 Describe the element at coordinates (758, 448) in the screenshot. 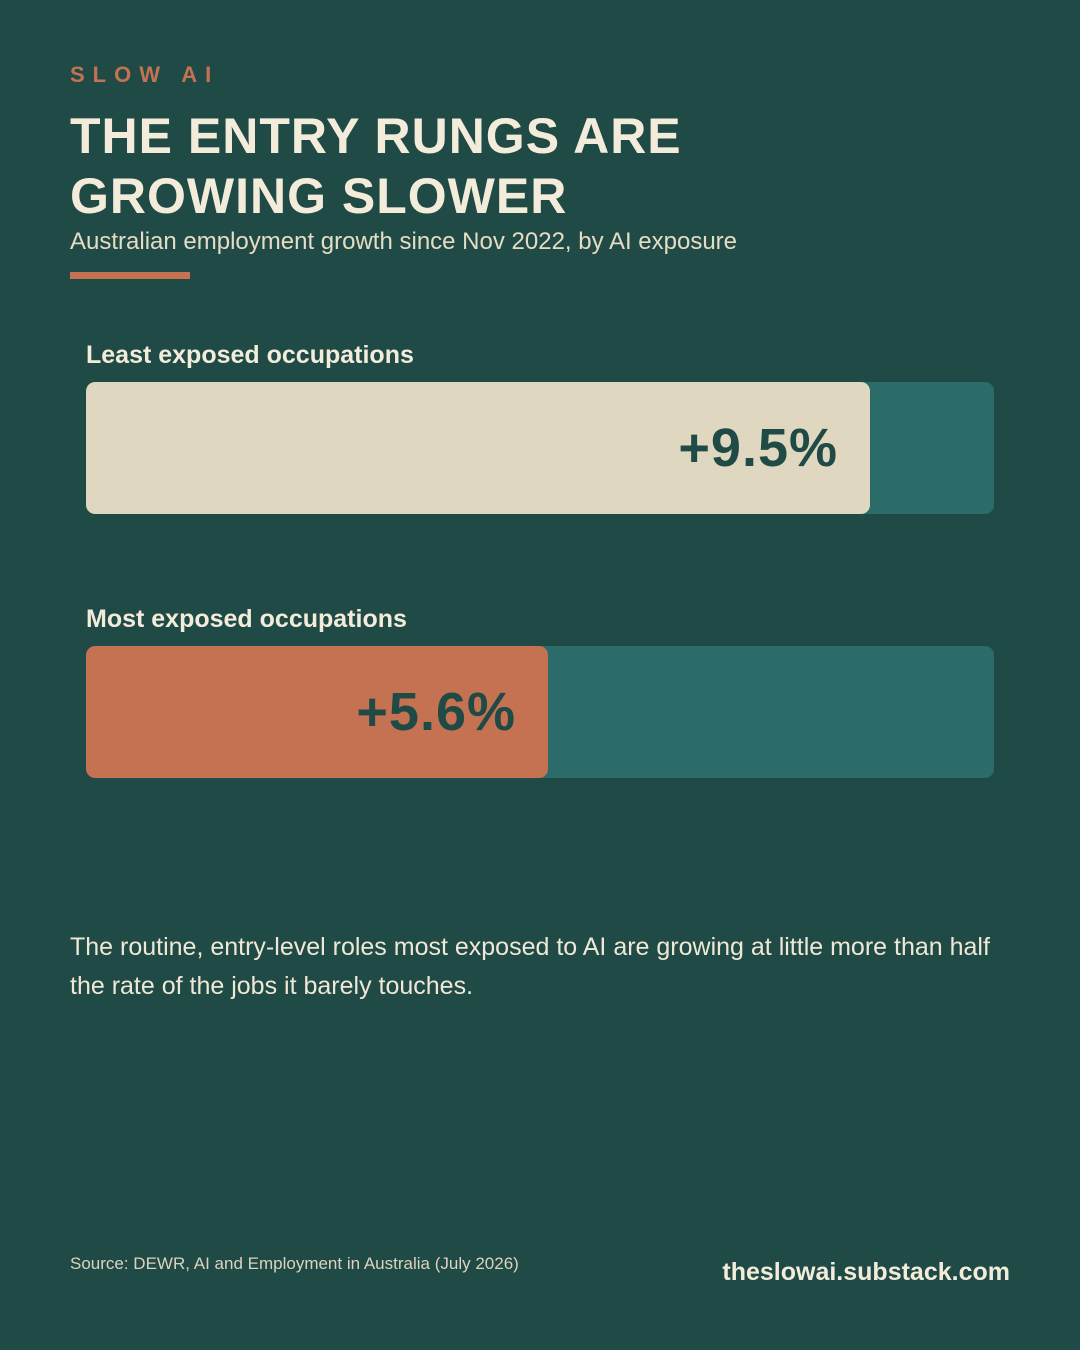

I see `bar-value-least-exposed: +9.5%` at that location.